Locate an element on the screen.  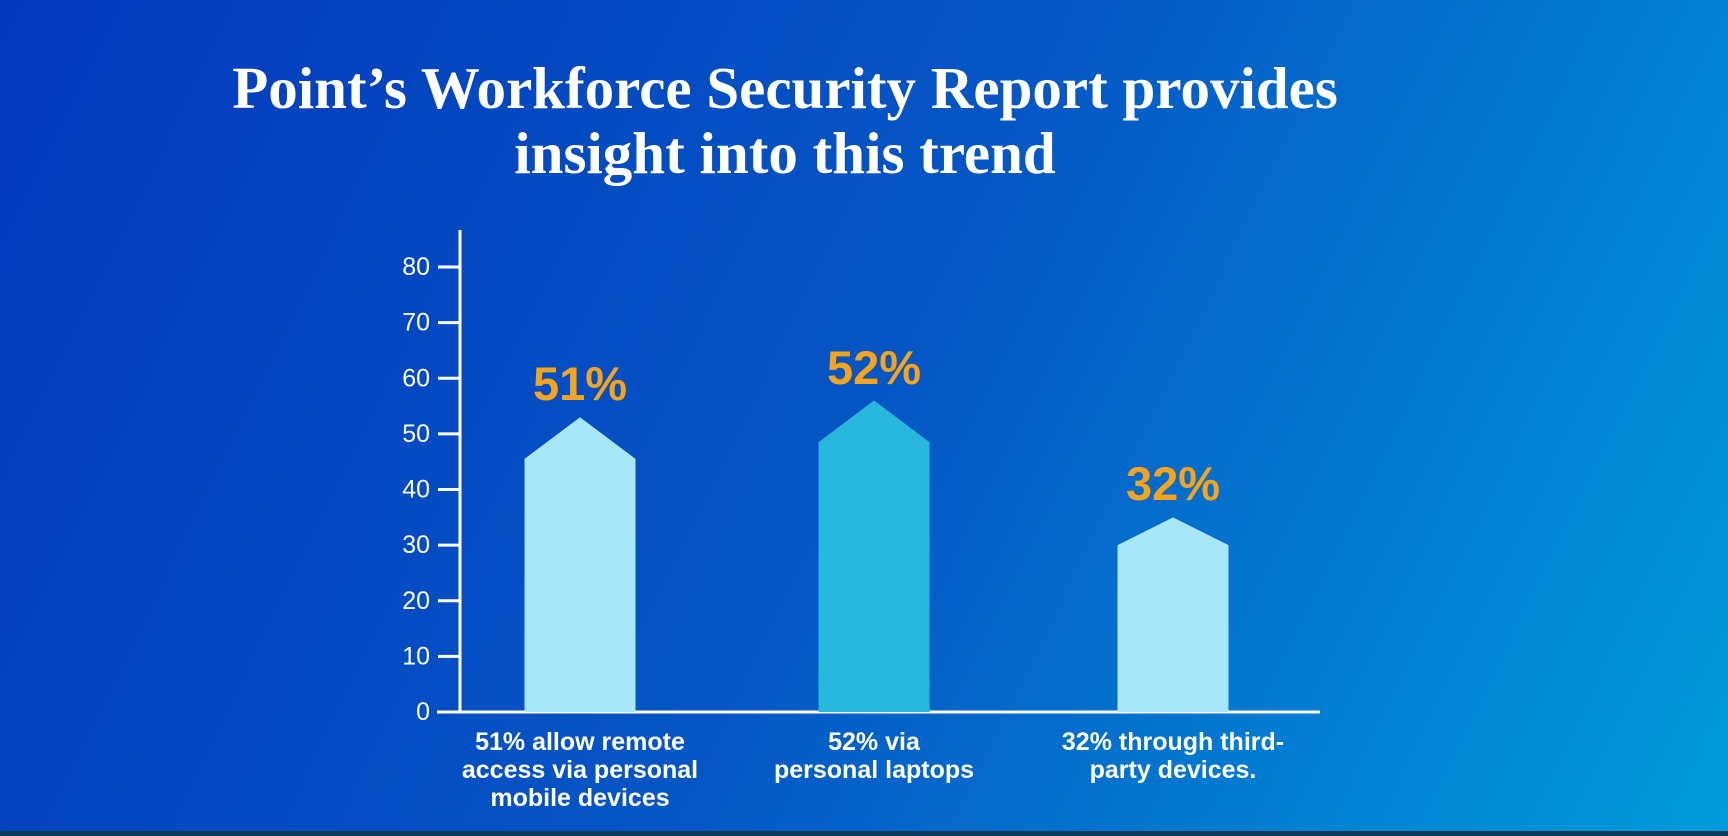
bar-category-label-line: mobile devices is located at coordinates (580, 798).